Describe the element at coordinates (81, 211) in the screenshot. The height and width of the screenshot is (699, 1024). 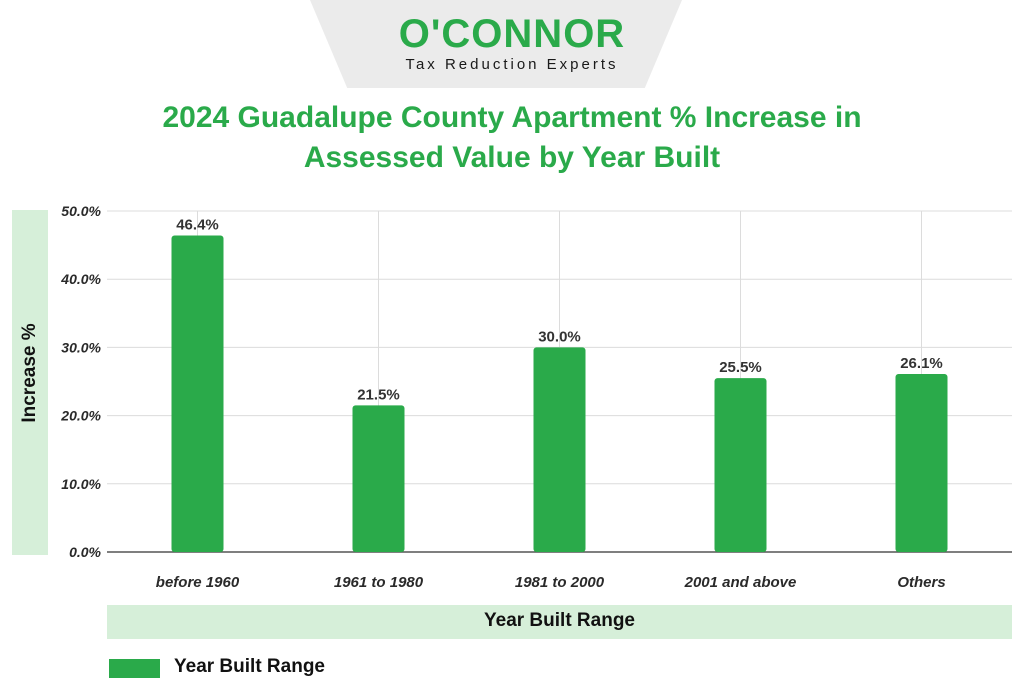
I see `y-tick-label: 50.0%` at that location.